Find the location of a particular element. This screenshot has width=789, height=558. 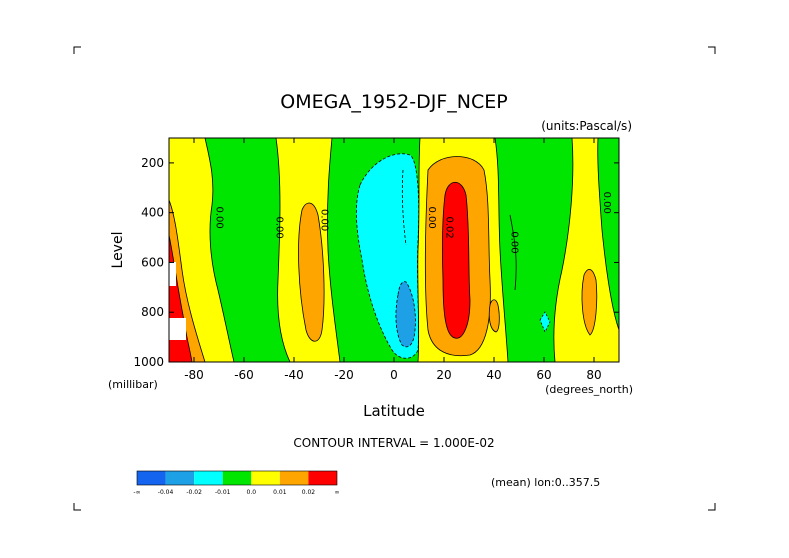

orange-column-35s is located at coordinates (311, 272).